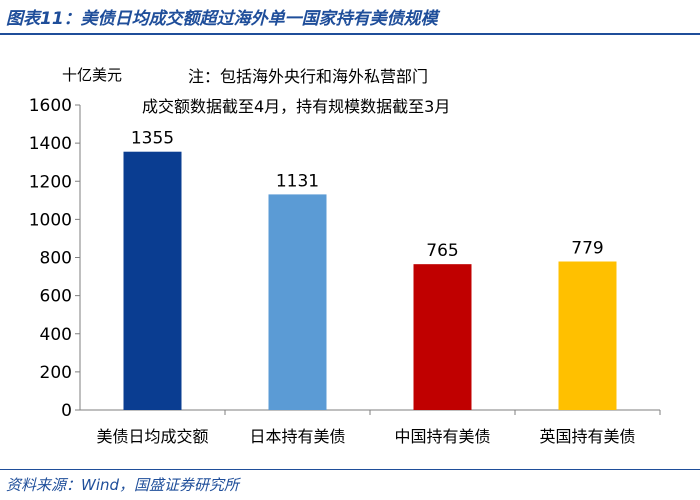  I want to click on y-tick-label: 600, so click(56, 297).